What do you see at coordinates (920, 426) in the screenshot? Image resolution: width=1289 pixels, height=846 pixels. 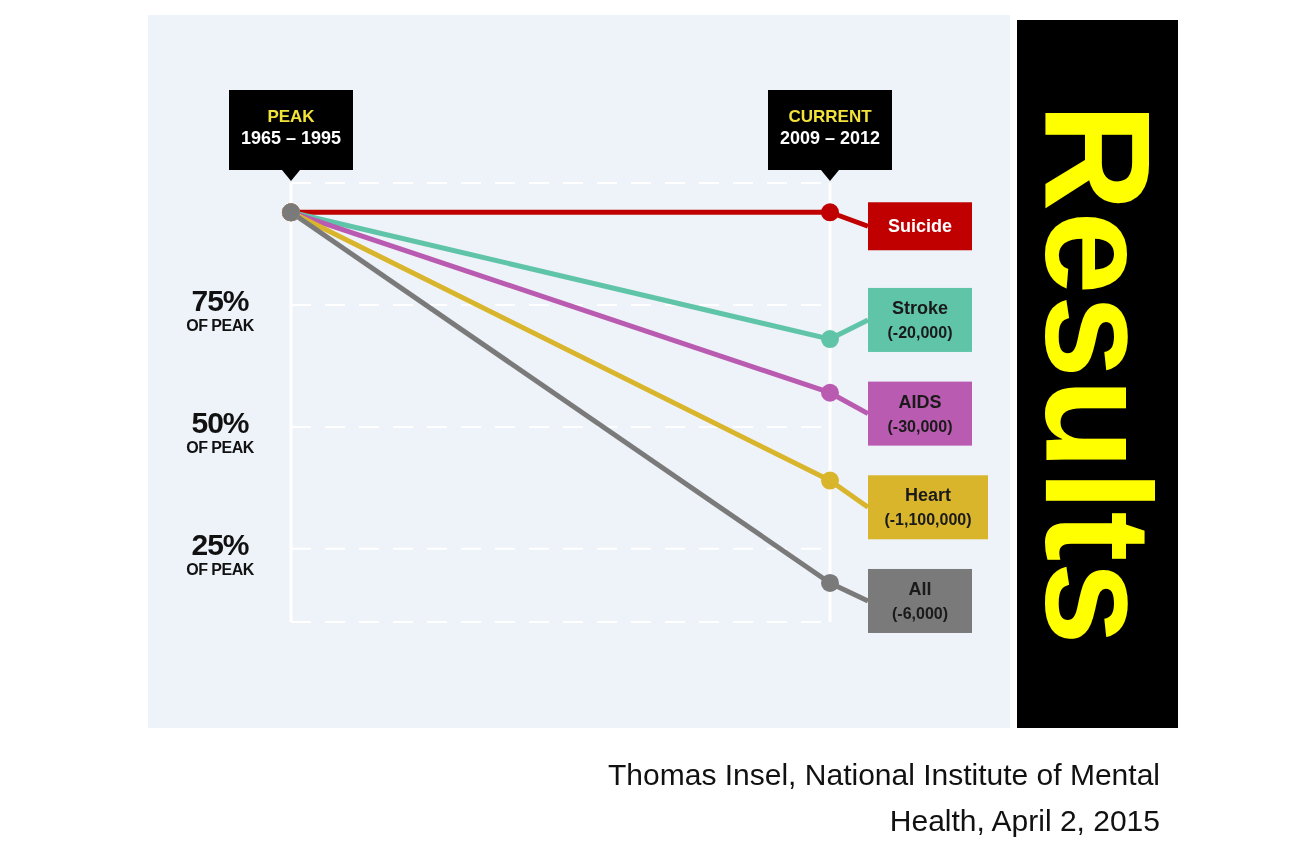 I see `annotation: (-30,000)` at bounding box center [920, 426].